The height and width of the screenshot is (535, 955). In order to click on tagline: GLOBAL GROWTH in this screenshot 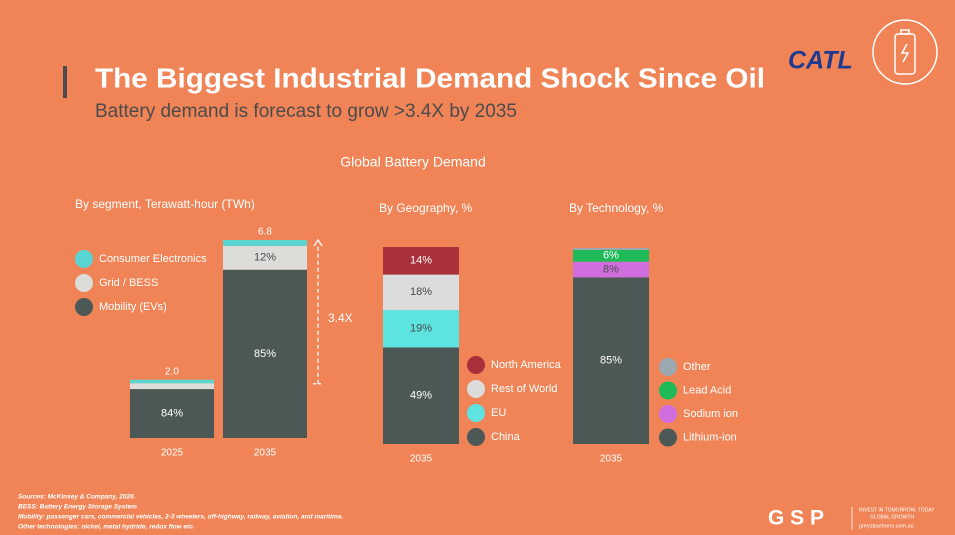, I will do `click(892, 517)`.